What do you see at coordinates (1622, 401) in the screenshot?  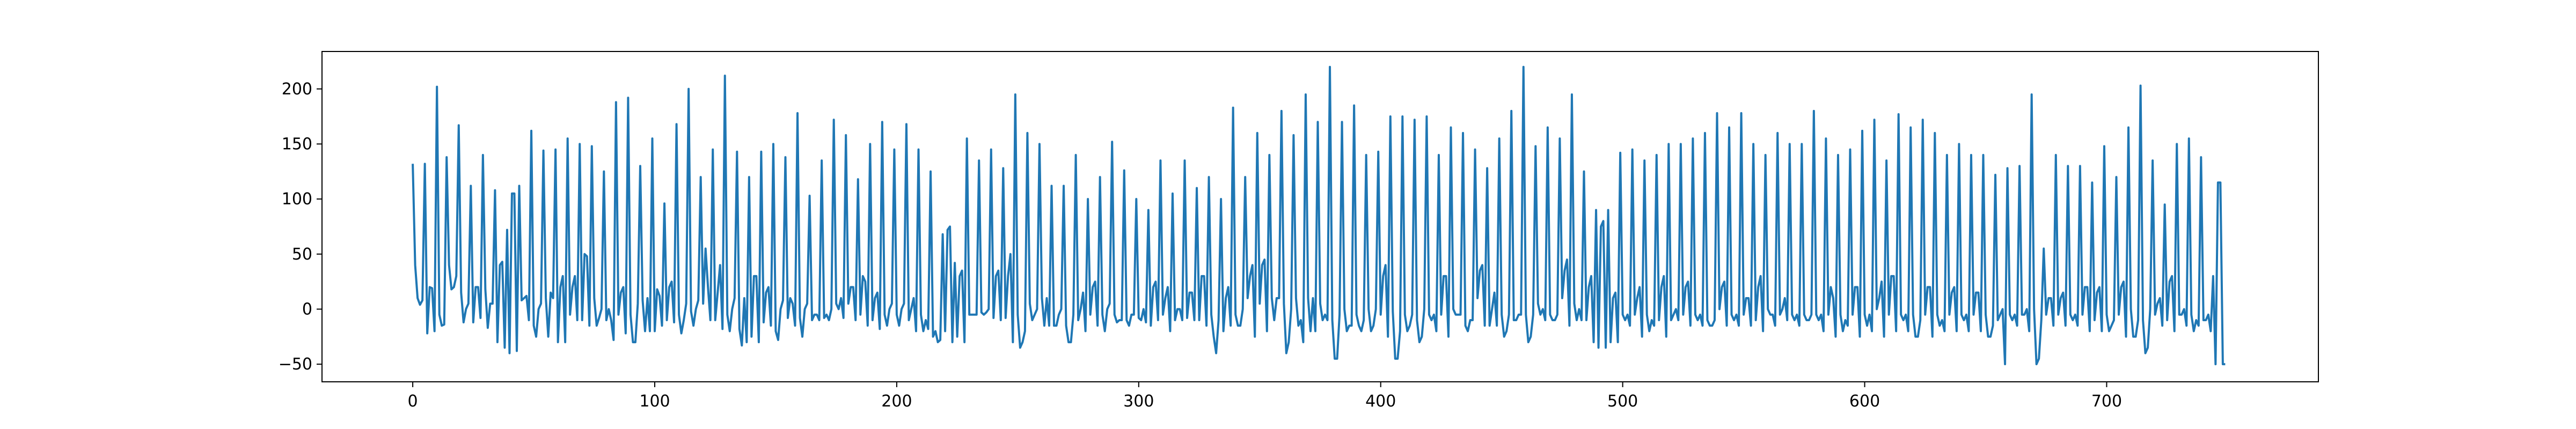 I see `x-tick-label: 500` at bounding box center [1622, 401].